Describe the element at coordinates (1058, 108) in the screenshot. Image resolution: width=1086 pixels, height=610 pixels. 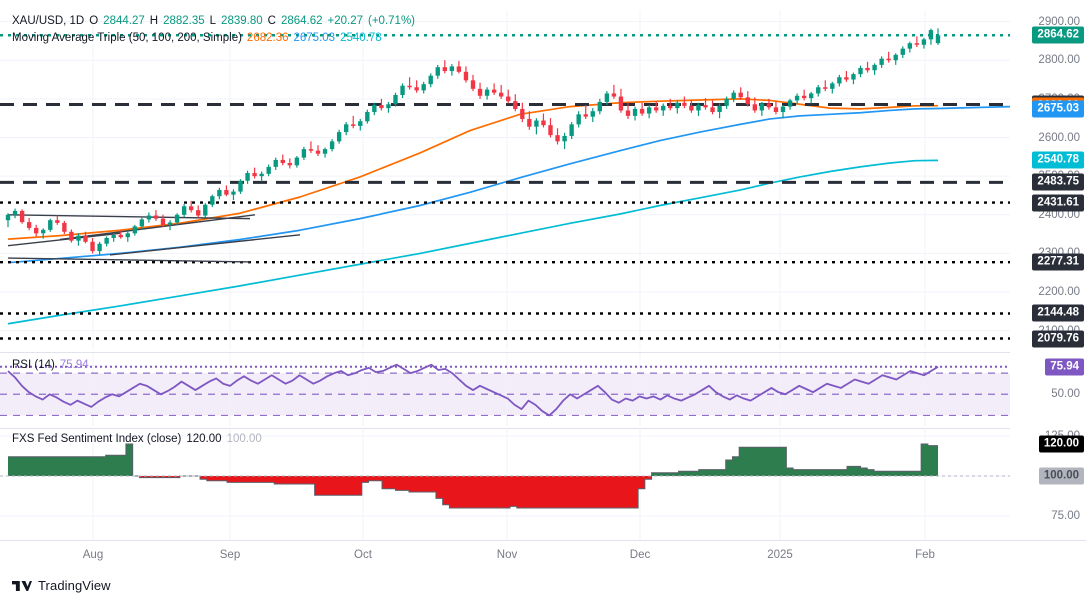
I see `price-tag-ma100: 2675.03` at that location.